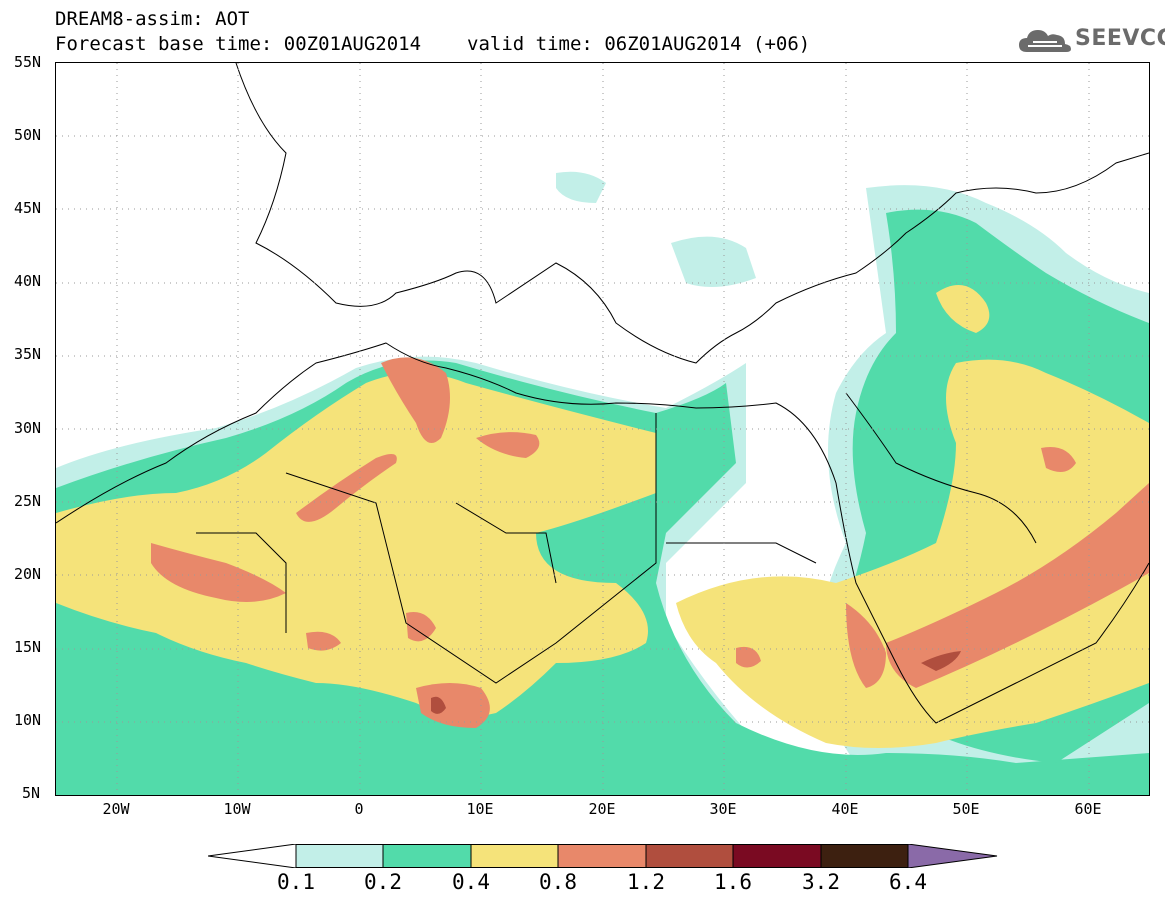 The width and height of the screenshot is (1165, 905). What do you see at coordinates (28, 208) in the screenshot?
I see `lat-label: 45N` at bounding box center [28, 208].